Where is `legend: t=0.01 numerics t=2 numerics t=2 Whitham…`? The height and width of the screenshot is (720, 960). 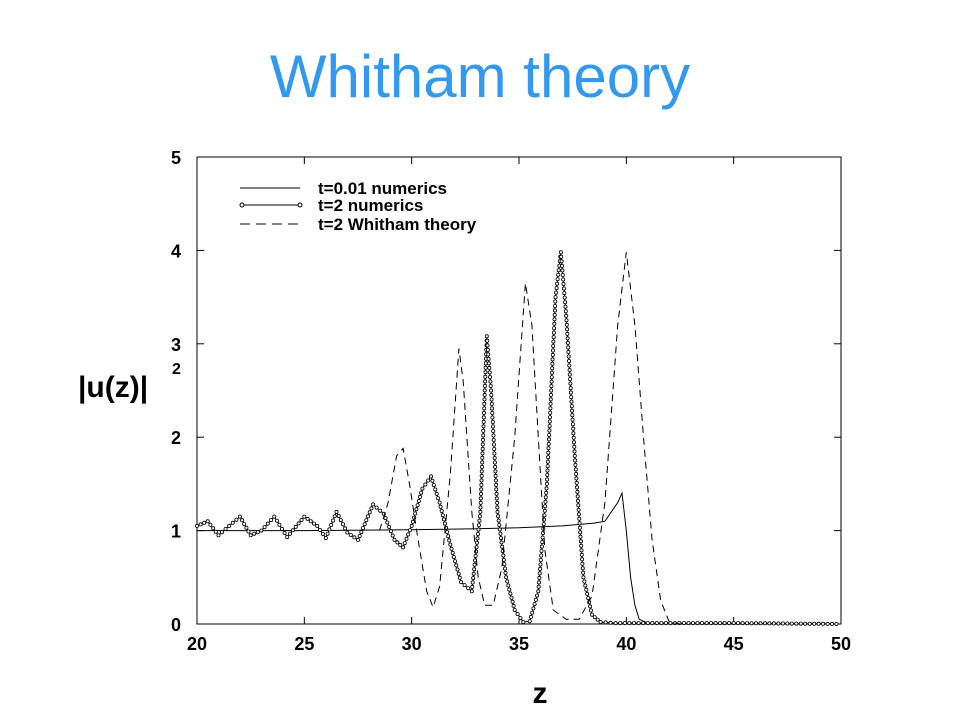 legend: t=0.01 numerics t=2 numerics t=2 Whitham… is located at coordinates (358, 206).